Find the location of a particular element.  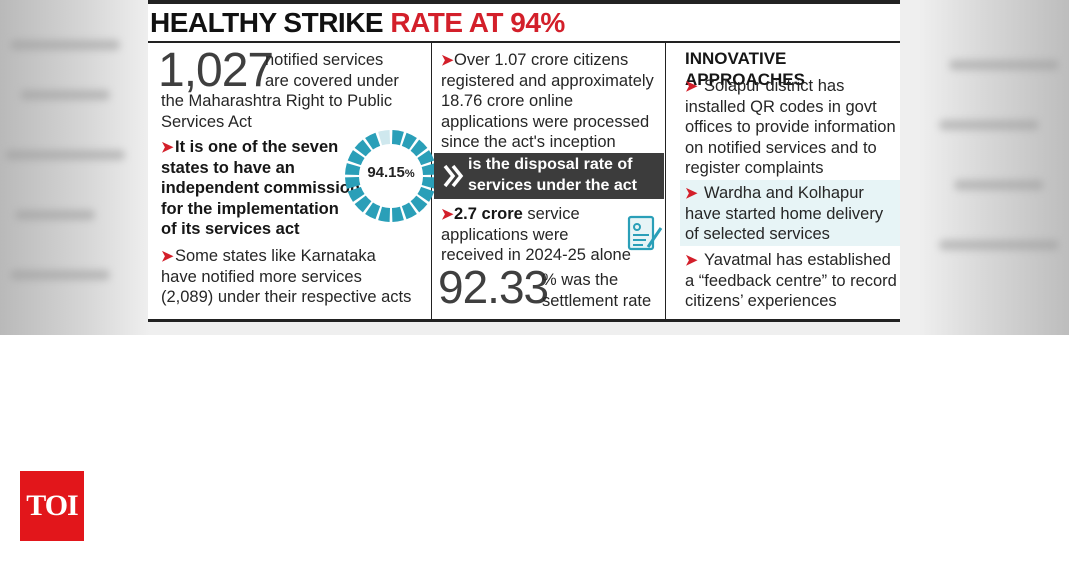

col2-bullet2-line: applications were is located at coordinates (505, 234).